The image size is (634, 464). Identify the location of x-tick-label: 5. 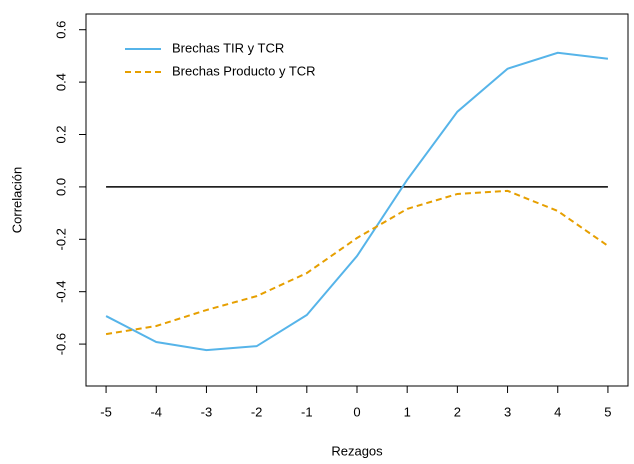
(607, 411).